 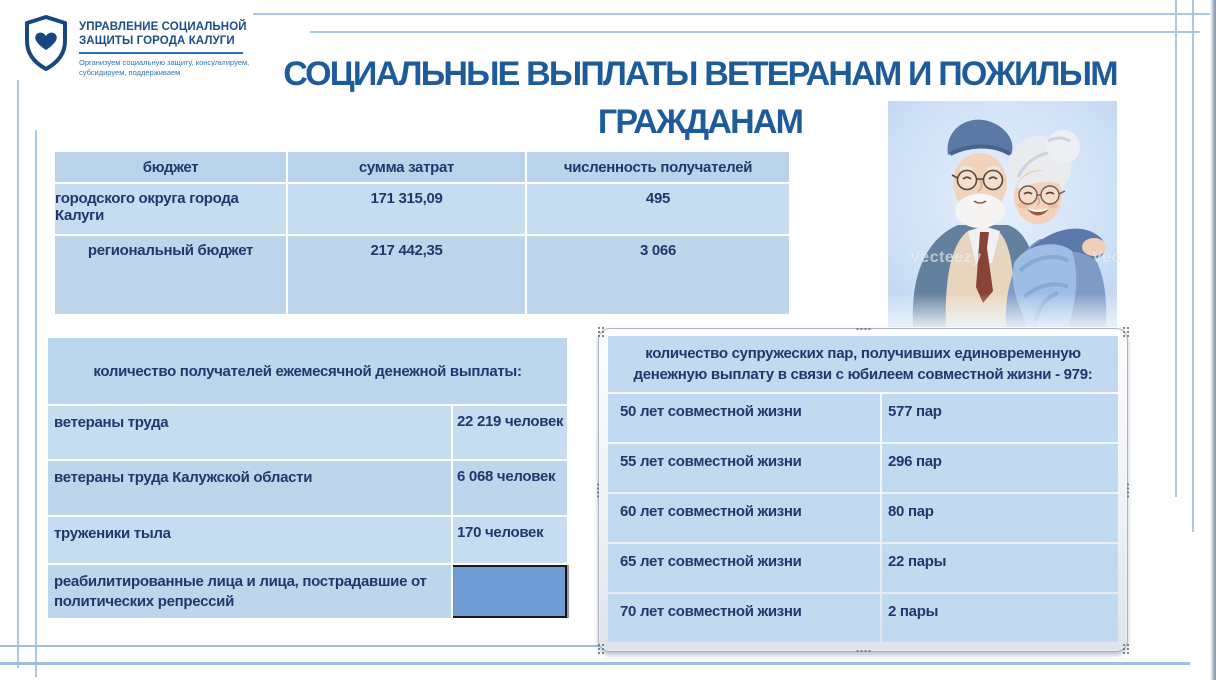 What do you see at coordinates (170, 167) in the screenshot?
I see `budget-table-header-budget: бюджет` at bounding box center [170, 167].